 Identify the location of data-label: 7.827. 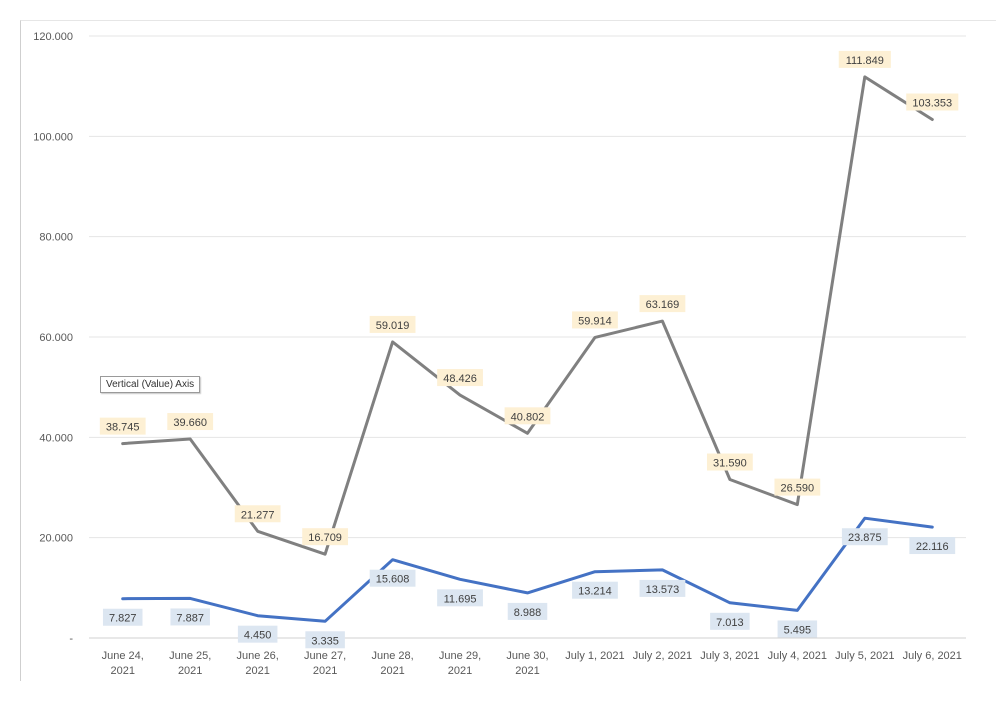
(123, 619).